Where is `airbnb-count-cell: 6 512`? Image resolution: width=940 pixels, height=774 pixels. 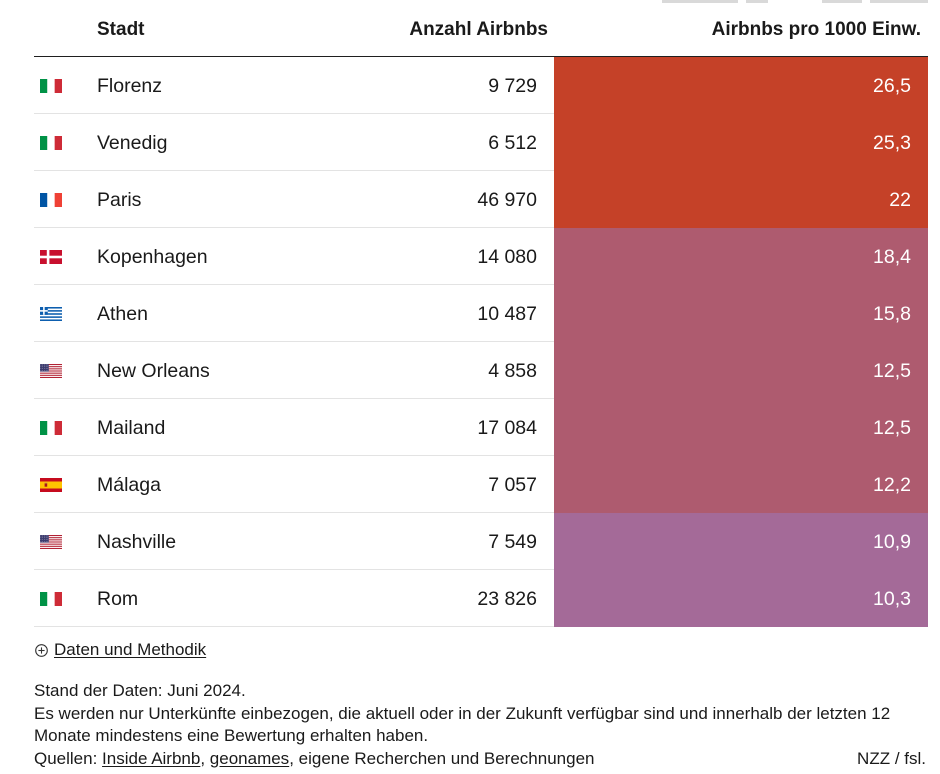 airbnb-count-cell: 6 512 is located at coordinates (454, 142).